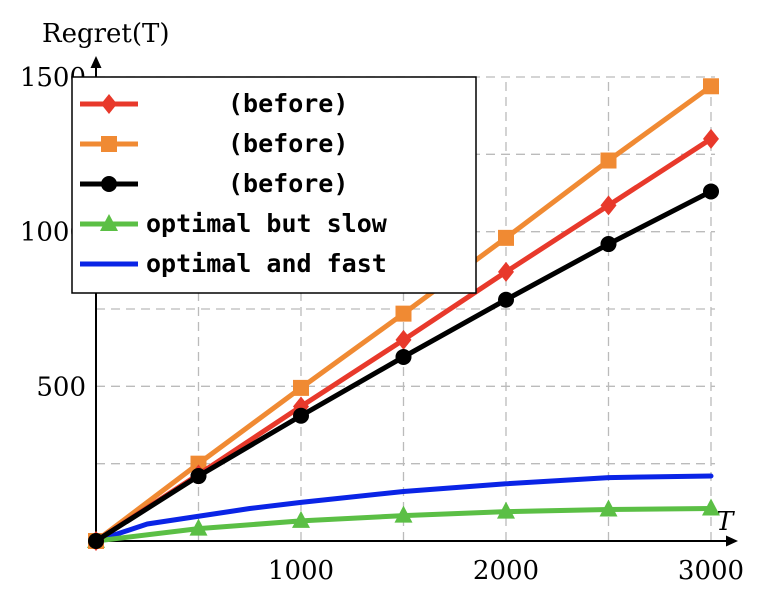 This screenshot has height=602, width=778. Describe the element at coordinates (725, 522) in the screenshot. I see `x-axis-label: T` at that location.